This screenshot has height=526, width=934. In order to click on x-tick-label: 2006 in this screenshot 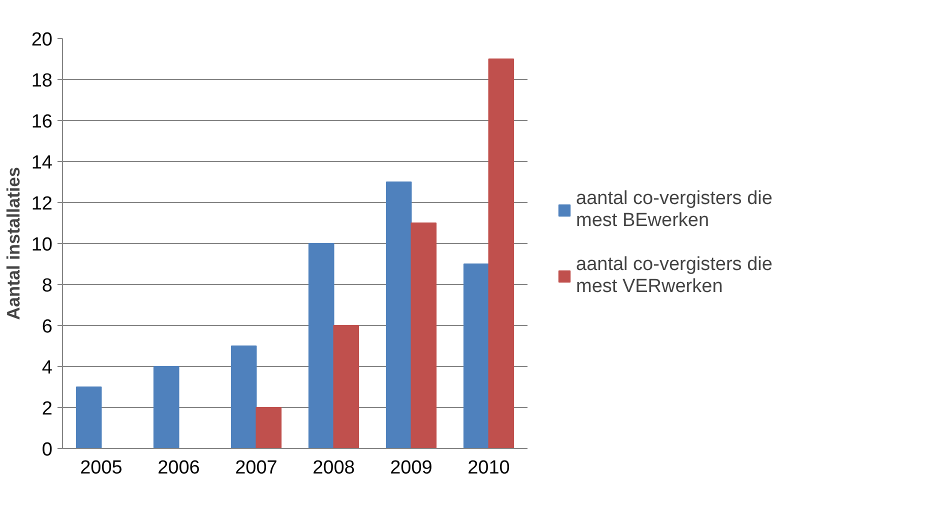, I will do `click(179, 468)`.